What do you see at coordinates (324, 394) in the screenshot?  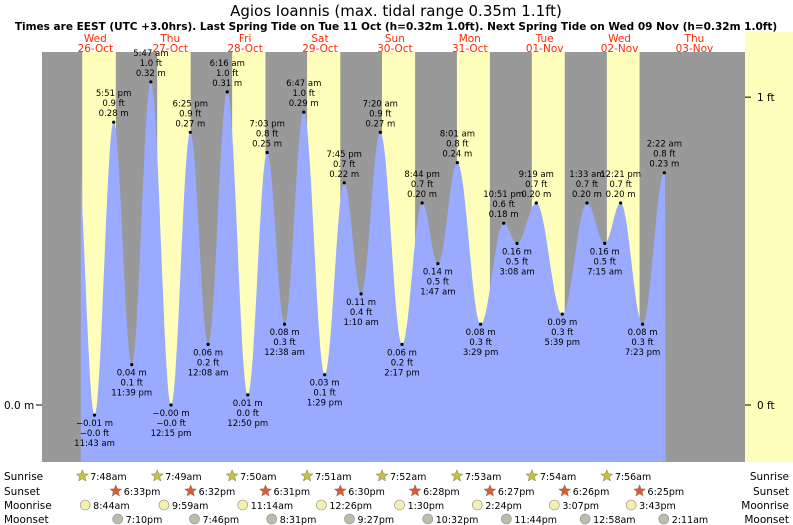 I see `tide-ft-label: 0.1 ft` at bounding box center [324, 394].